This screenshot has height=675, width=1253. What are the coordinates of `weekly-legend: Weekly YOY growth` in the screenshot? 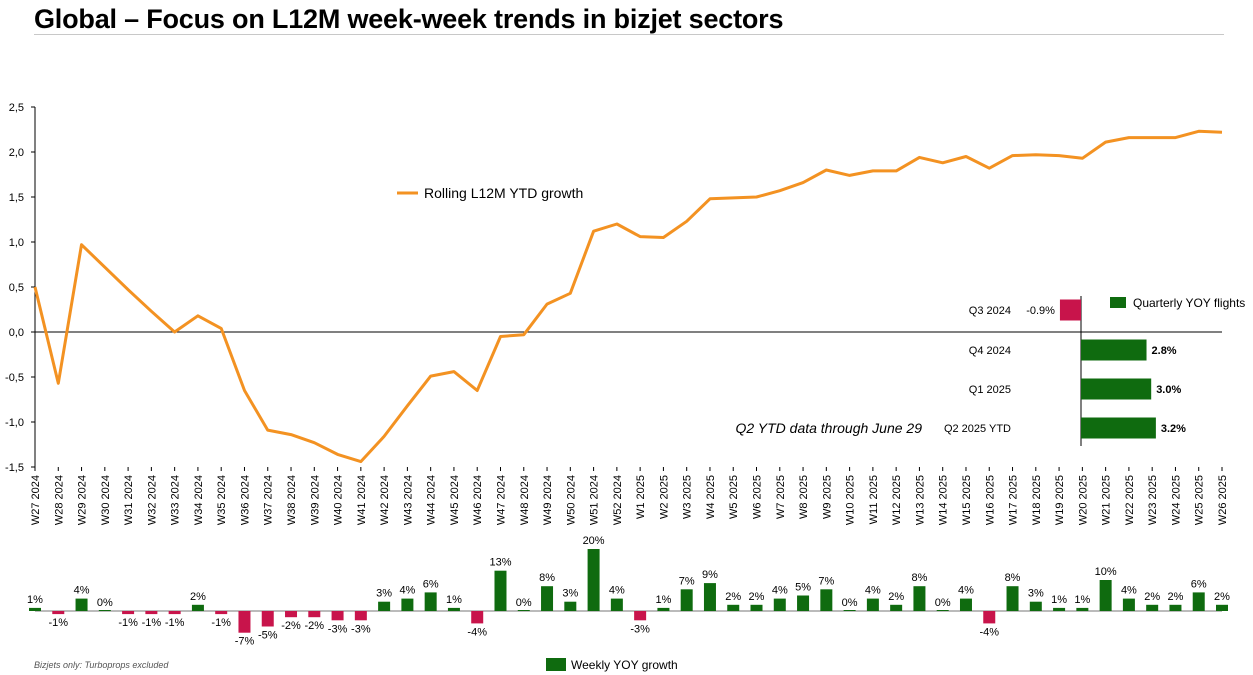 It's located at (612, 665).